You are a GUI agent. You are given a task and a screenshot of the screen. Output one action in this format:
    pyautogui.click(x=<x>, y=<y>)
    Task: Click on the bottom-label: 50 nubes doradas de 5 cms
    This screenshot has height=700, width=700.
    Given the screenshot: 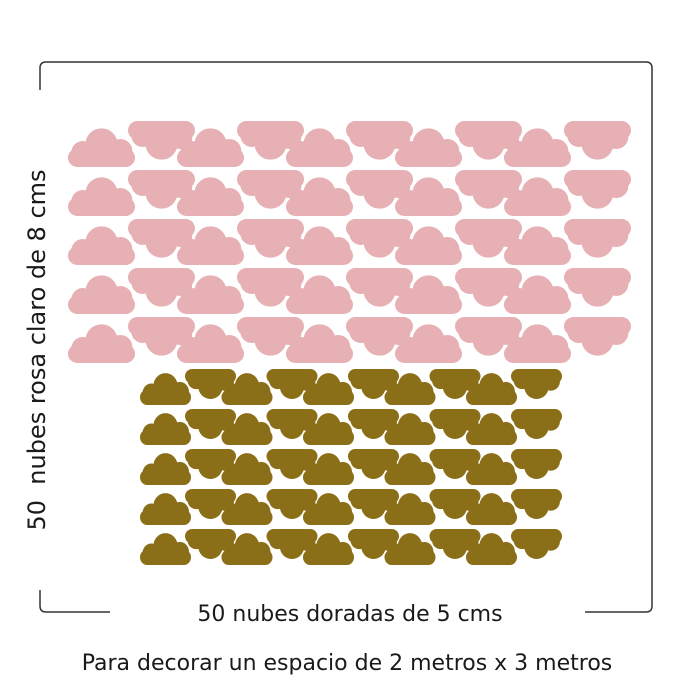 What is the action you would take?
    pyautogui.click(x=349, y=614)
    